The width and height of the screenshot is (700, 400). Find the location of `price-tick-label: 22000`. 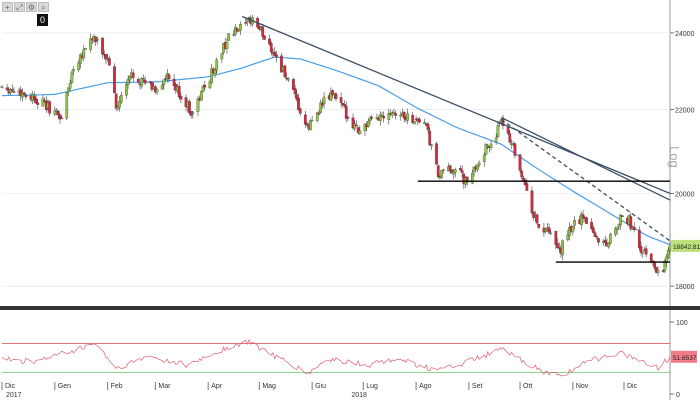

price-tick-label: 22000 is located at coordinates (685, 110).